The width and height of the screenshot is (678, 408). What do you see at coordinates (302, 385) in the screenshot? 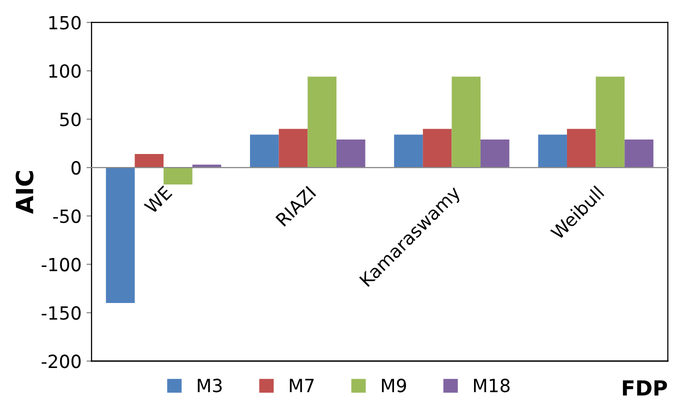
I see `legend-label: M7` at bounding box center [302, 385].